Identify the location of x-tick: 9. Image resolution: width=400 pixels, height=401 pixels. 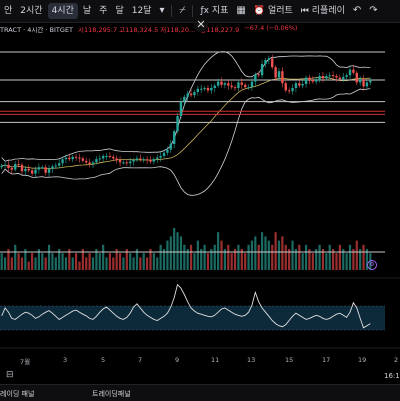
(177, 360).